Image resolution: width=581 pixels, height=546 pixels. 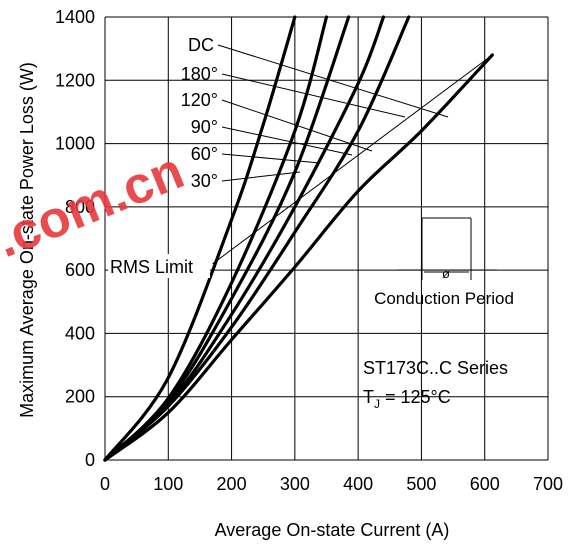 I want to click on y-tick-label: 1000, so click(x=75, y=144).